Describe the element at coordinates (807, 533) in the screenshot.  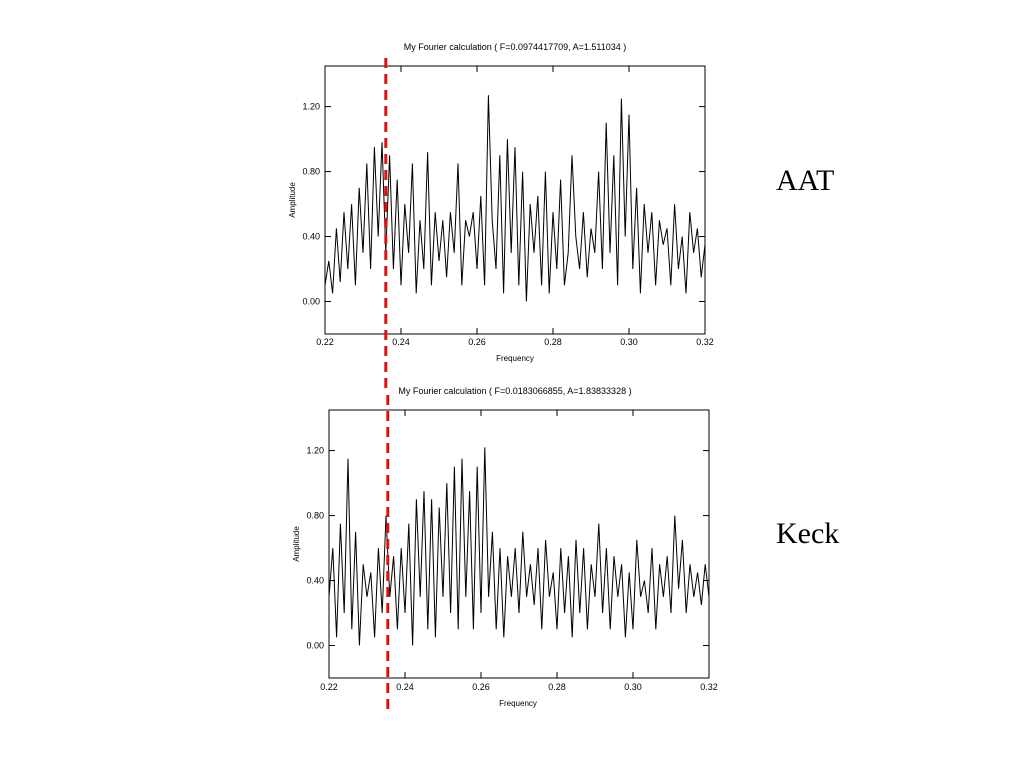
I see `keck-side-label: Keck` at that location.